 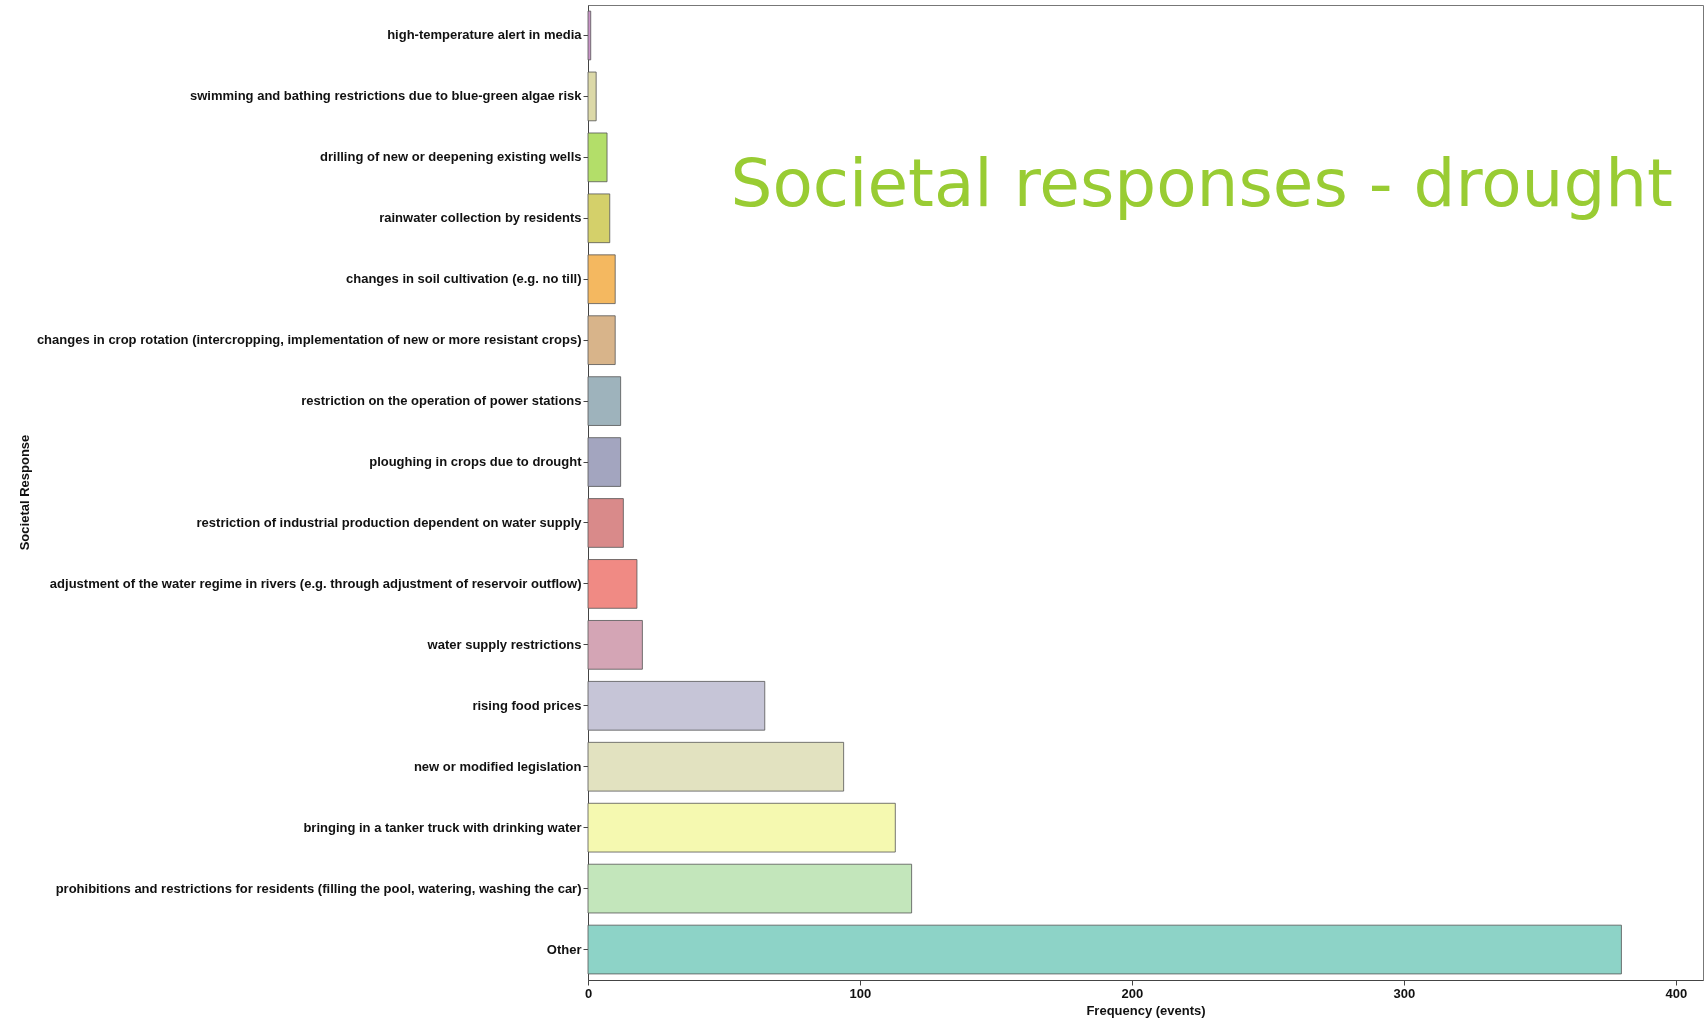 What do you see at coordinates (1201, 183) in the screenshot?
I see `text: Societal responses - drought` at bounding box center [1201, 183].